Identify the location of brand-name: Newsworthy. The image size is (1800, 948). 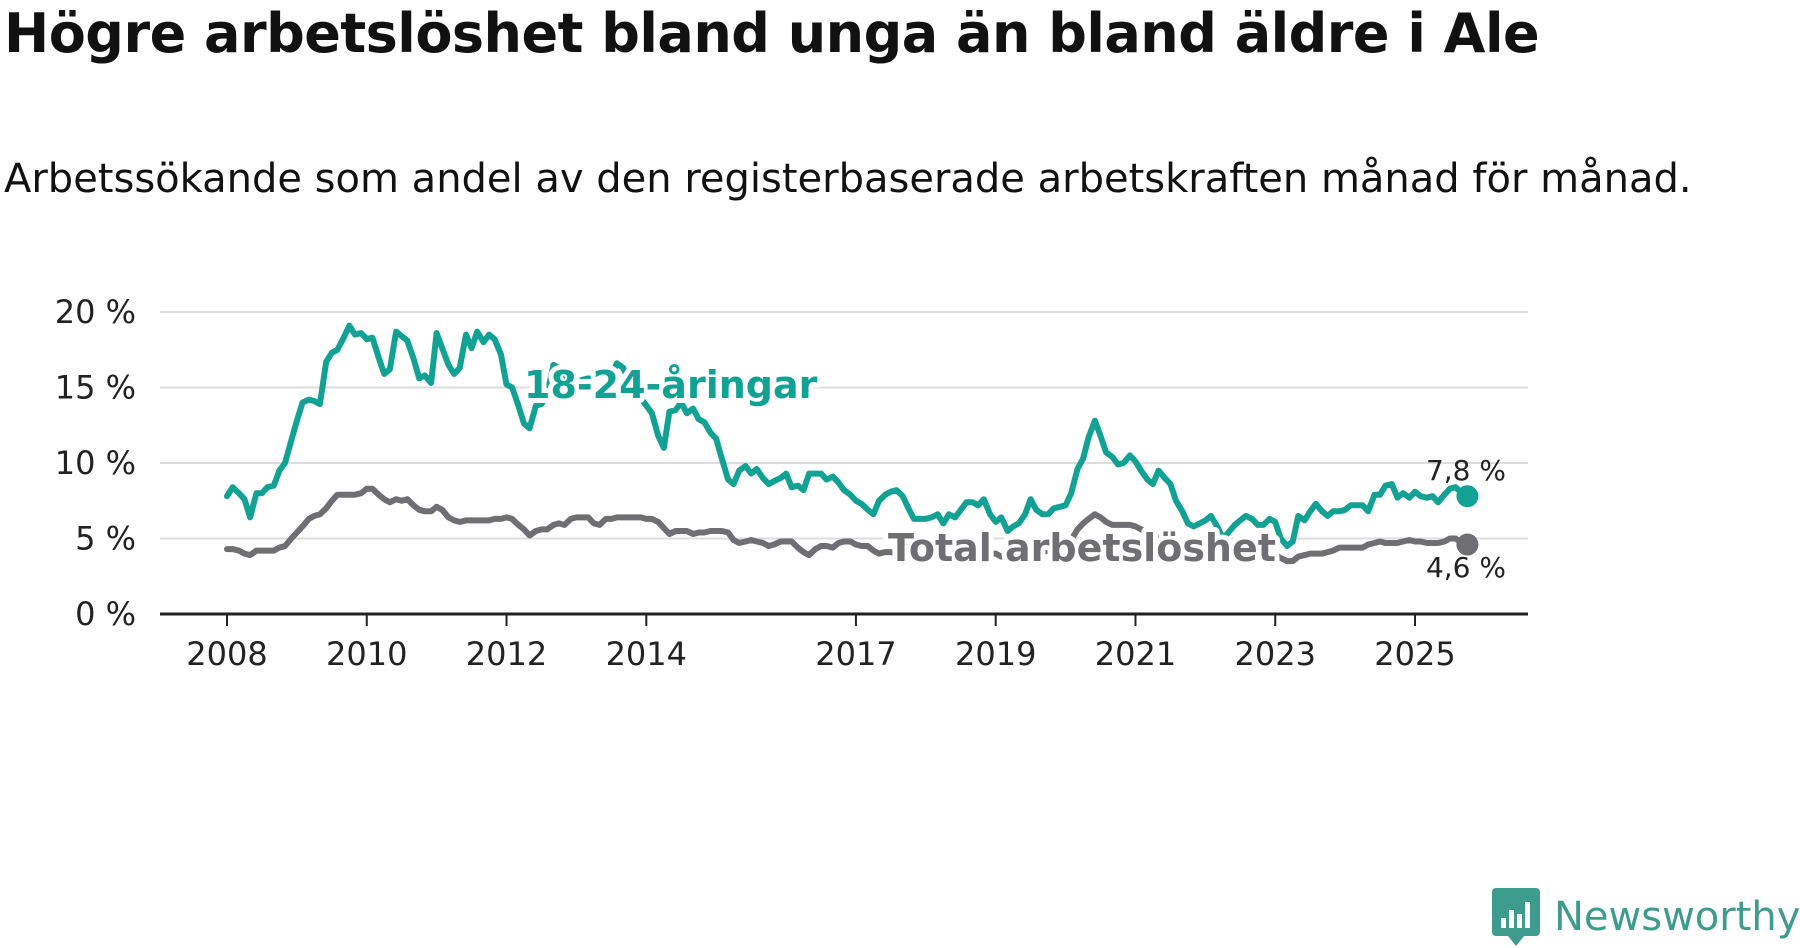
(1677, 917).